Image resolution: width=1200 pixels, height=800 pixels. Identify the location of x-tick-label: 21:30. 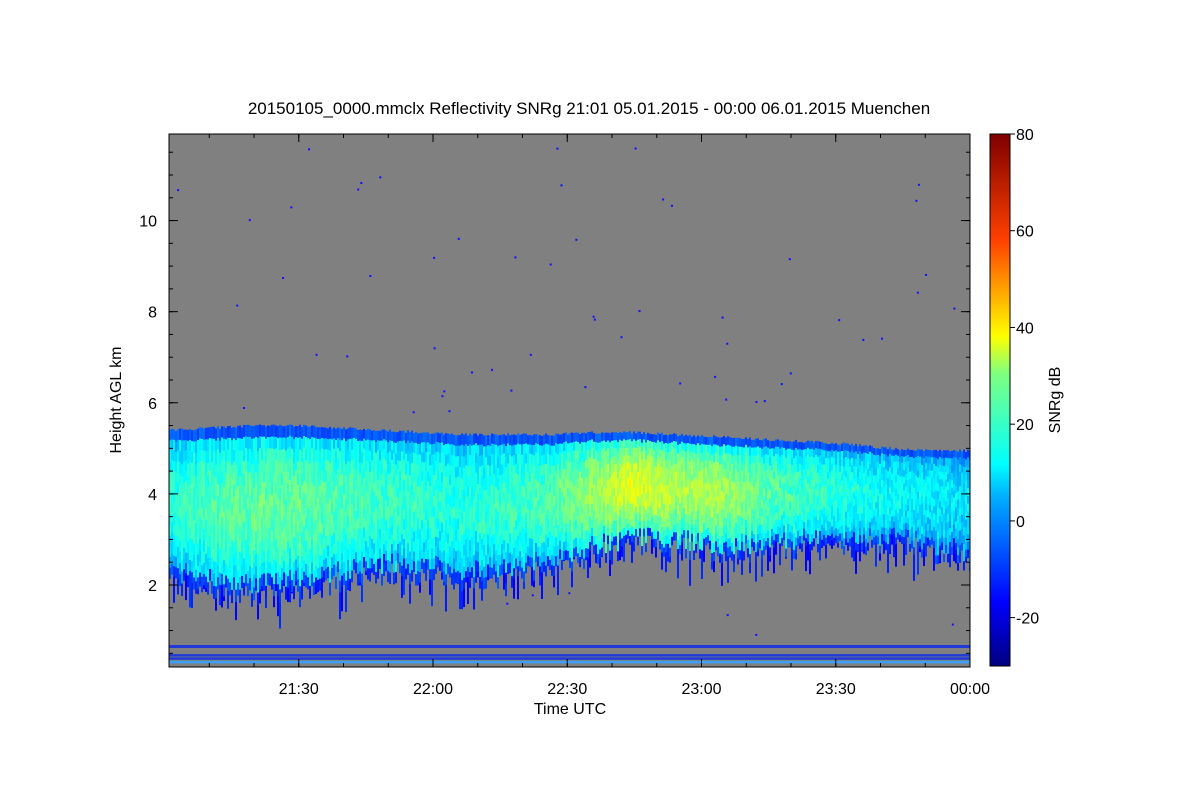
(299, 689).